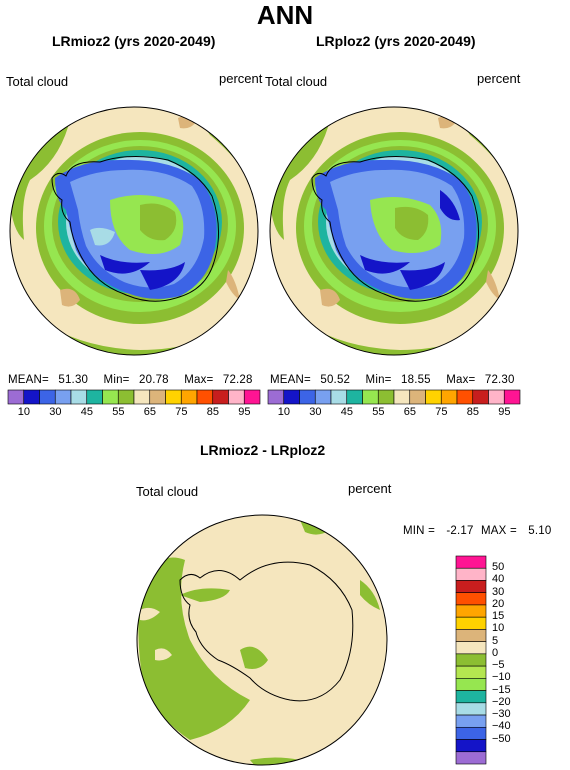  I want to click on panel-1-min-label: Min=, so click(116, 380).